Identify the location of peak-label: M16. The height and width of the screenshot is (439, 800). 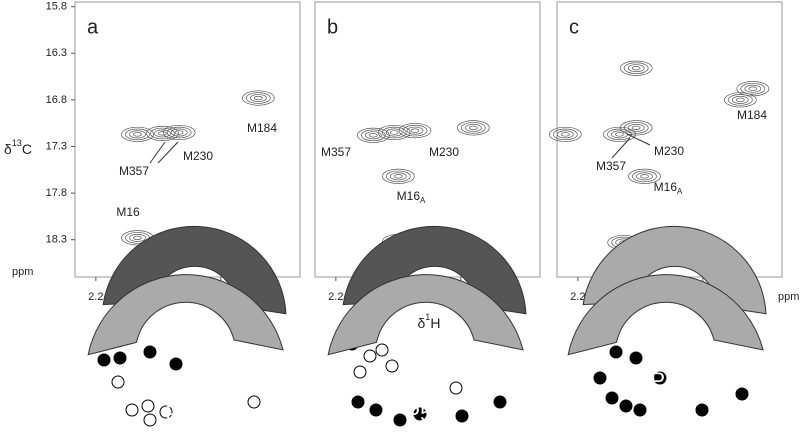
(128, 212).